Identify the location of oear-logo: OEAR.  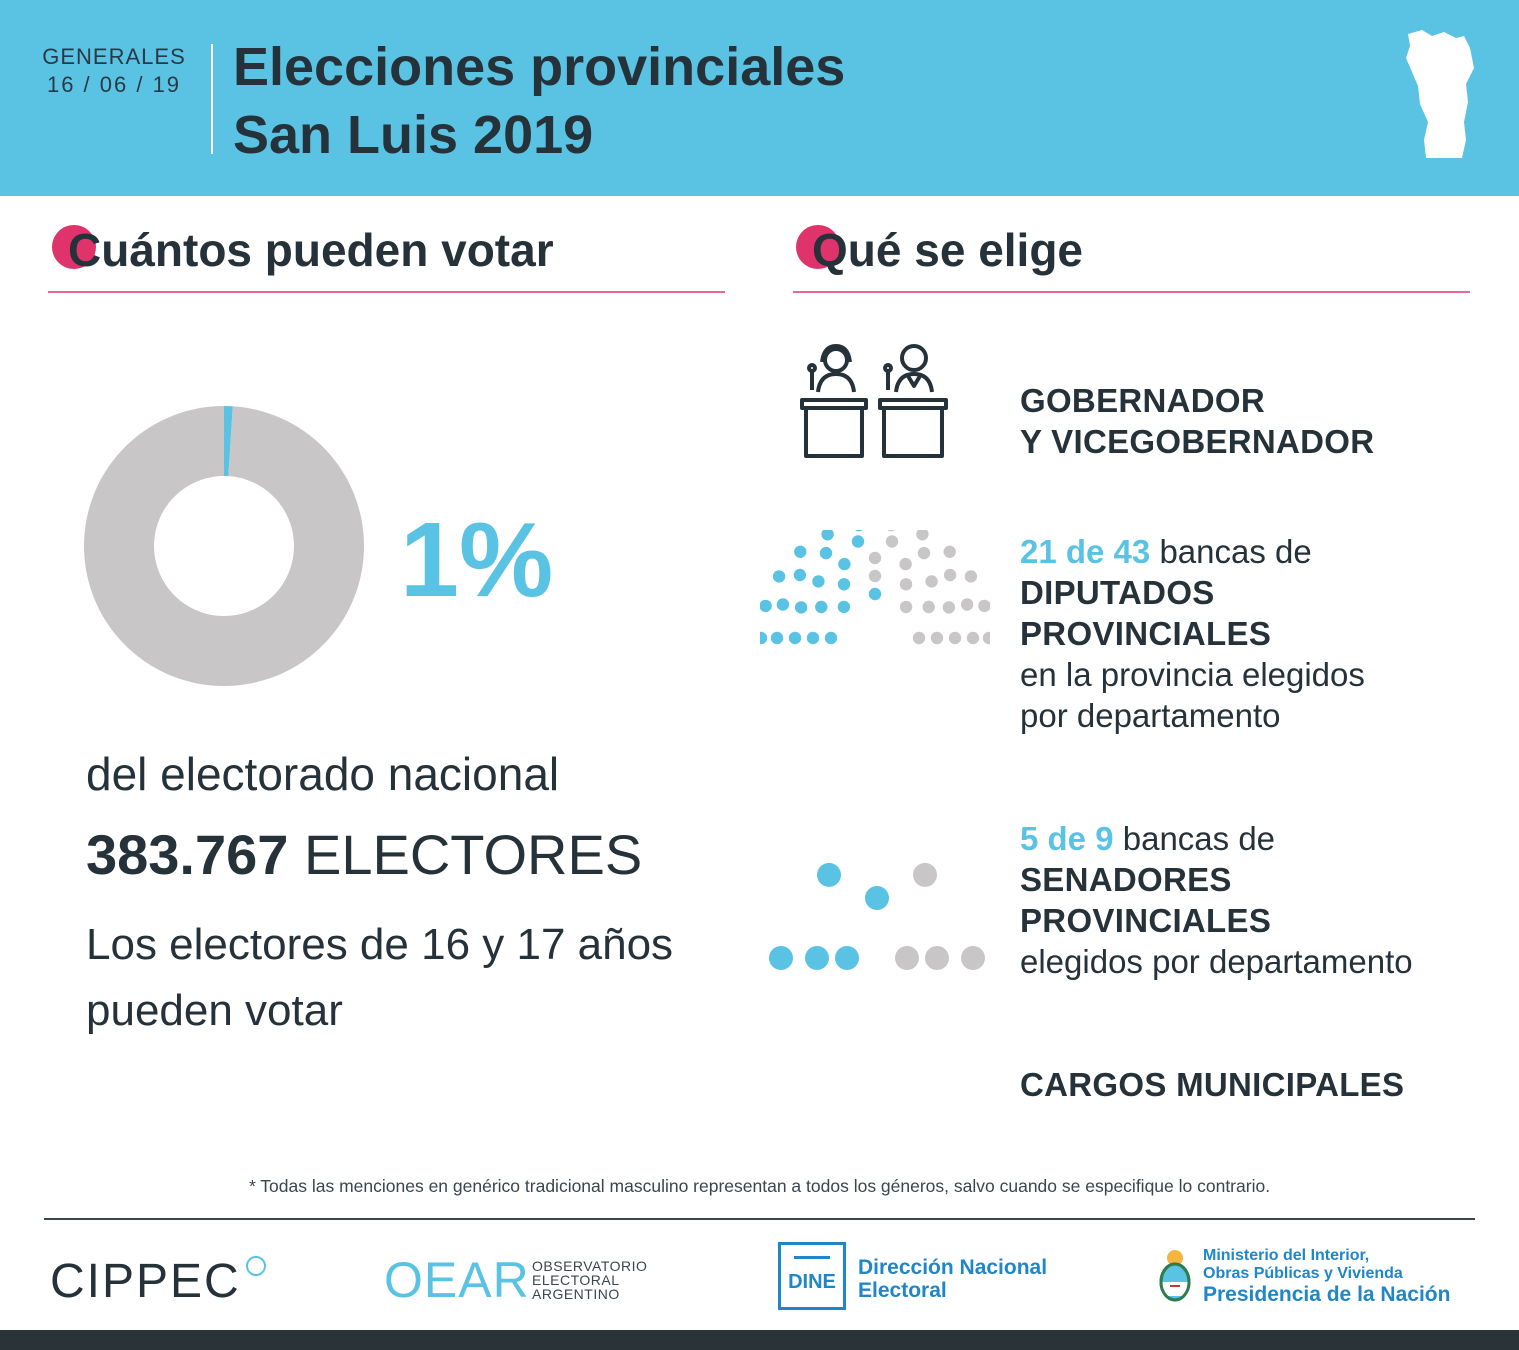
(457, 1280).